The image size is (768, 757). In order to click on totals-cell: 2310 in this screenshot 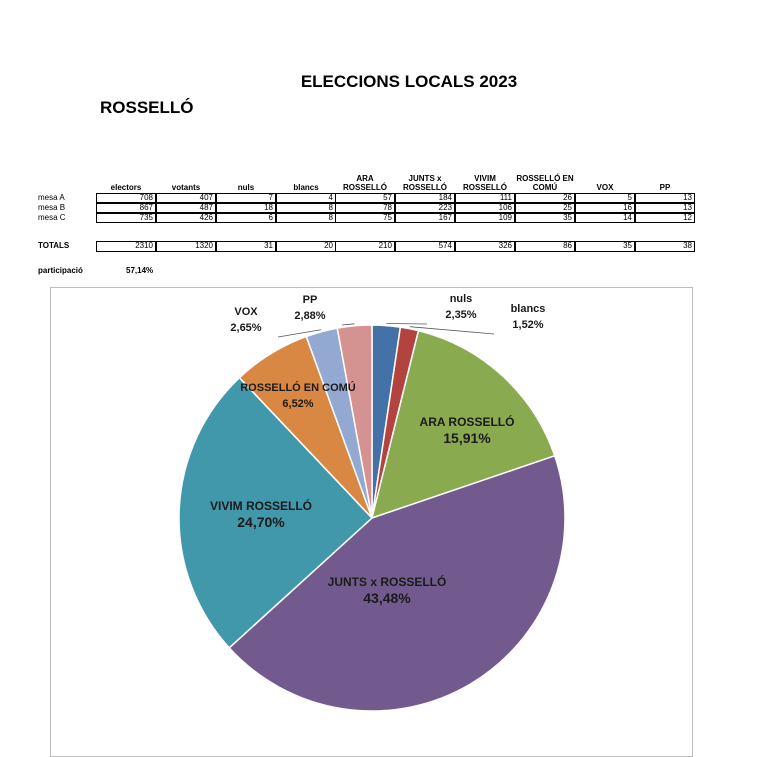, I will do `click(126, 246)`.